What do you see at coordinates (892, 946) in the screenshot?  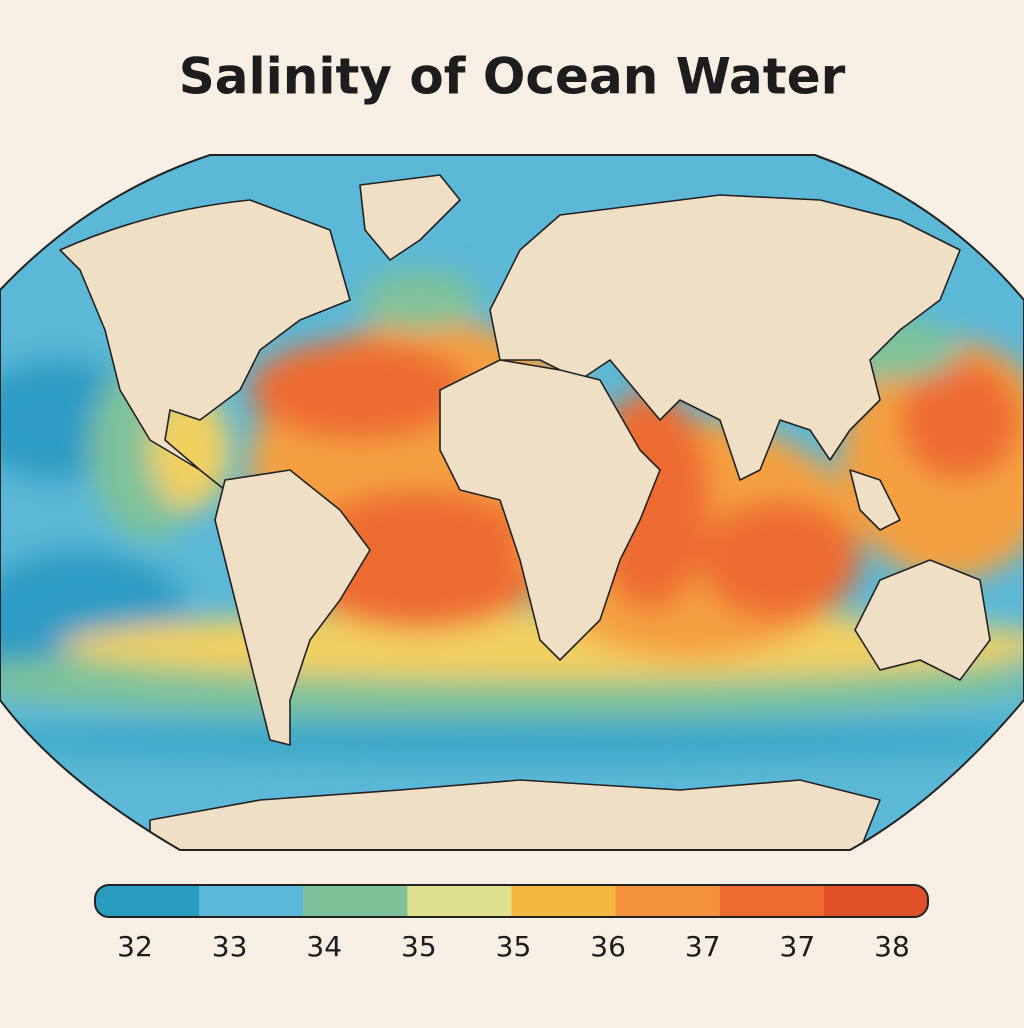 I see `legend-label: 38` at bounding box center [892, 946].